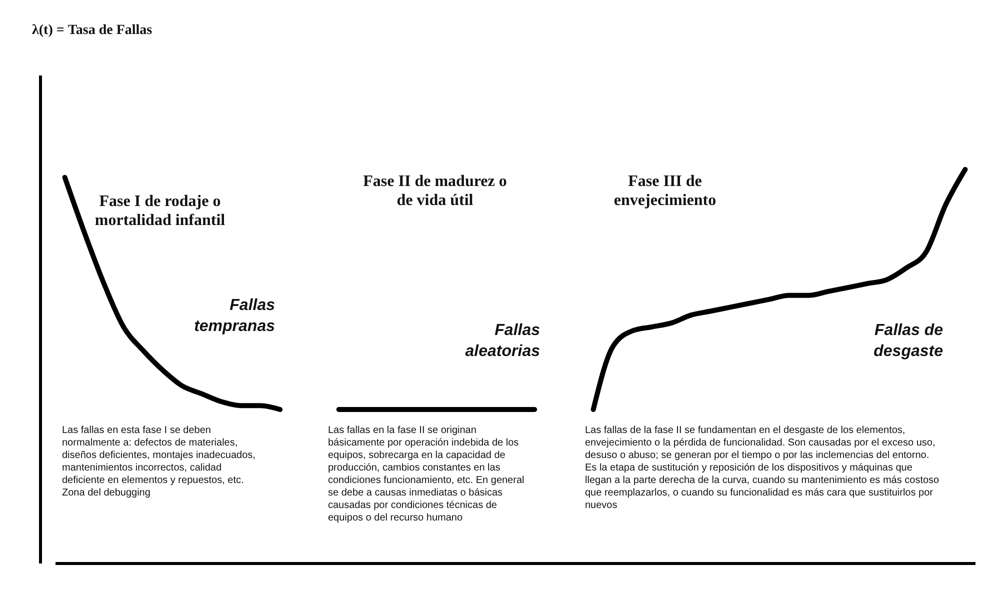 Image resolution: width=989 pixels, height=598 pixels. I want to click on annotation: Las fallas de la fase II se fundamentan en el desgaste de los elementos, envejecimiento o la pérdida de funcionalidad. Son causadas por el exceso uso, desuso o abuso; se generan por el tiempo o por las inclemencias del entorno. Es la etapa de sustitución y reposición de los dispositivos y máquinas que llegan a la parte derecha de la curva, cuando su mantenimiento es más costoso que reemplazarlos, o cuando su funcionalidad es más cara que sustituirlos por nuevos, so click(762, 468).